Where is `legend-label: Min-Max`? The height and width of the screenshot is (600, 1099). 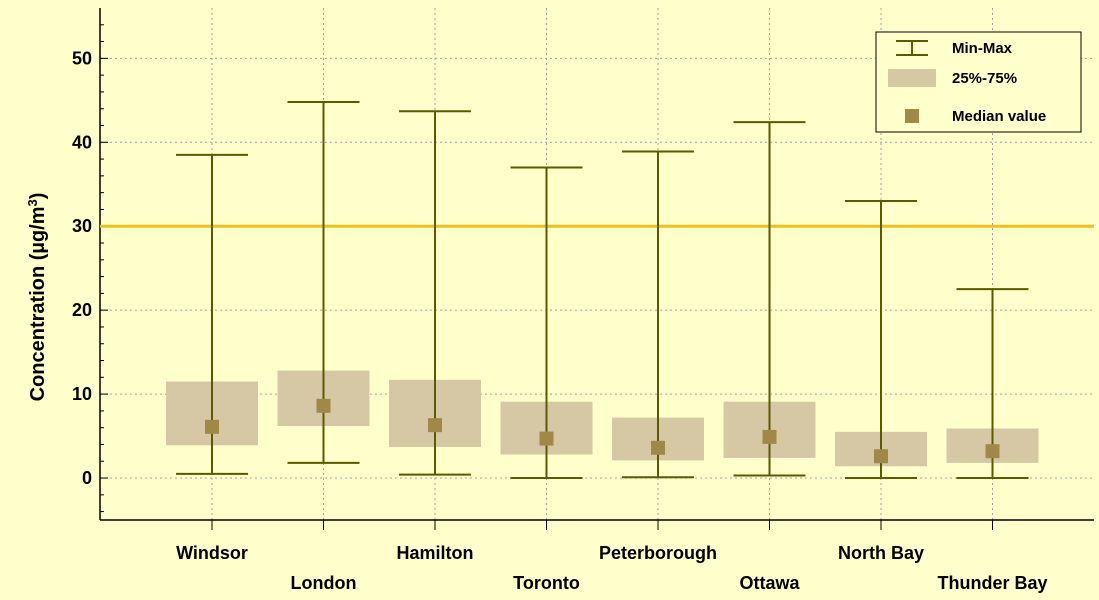
legend-label: Min-Max is located at coordinates (982, 48).